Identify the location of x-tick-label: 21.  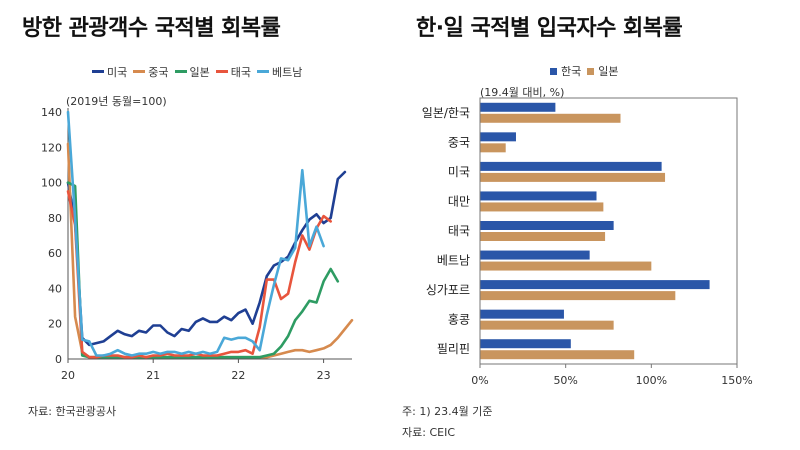
(153, 375).